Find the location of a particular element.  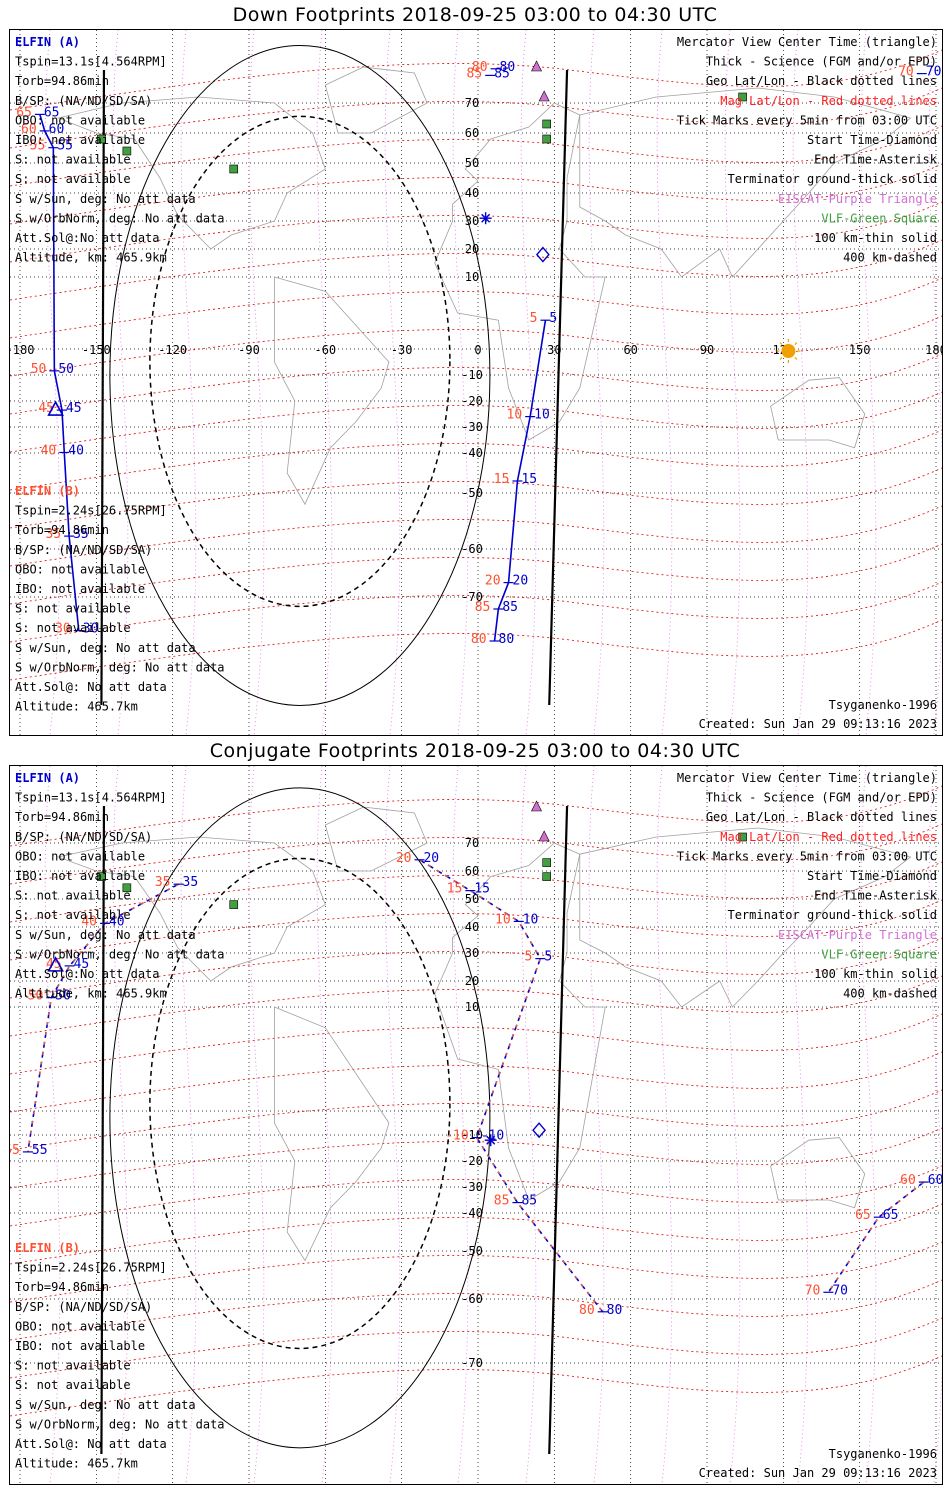

legend-b-line: B/SP: (NA/ND/SD/SA) is located at coordinates (83, 550).